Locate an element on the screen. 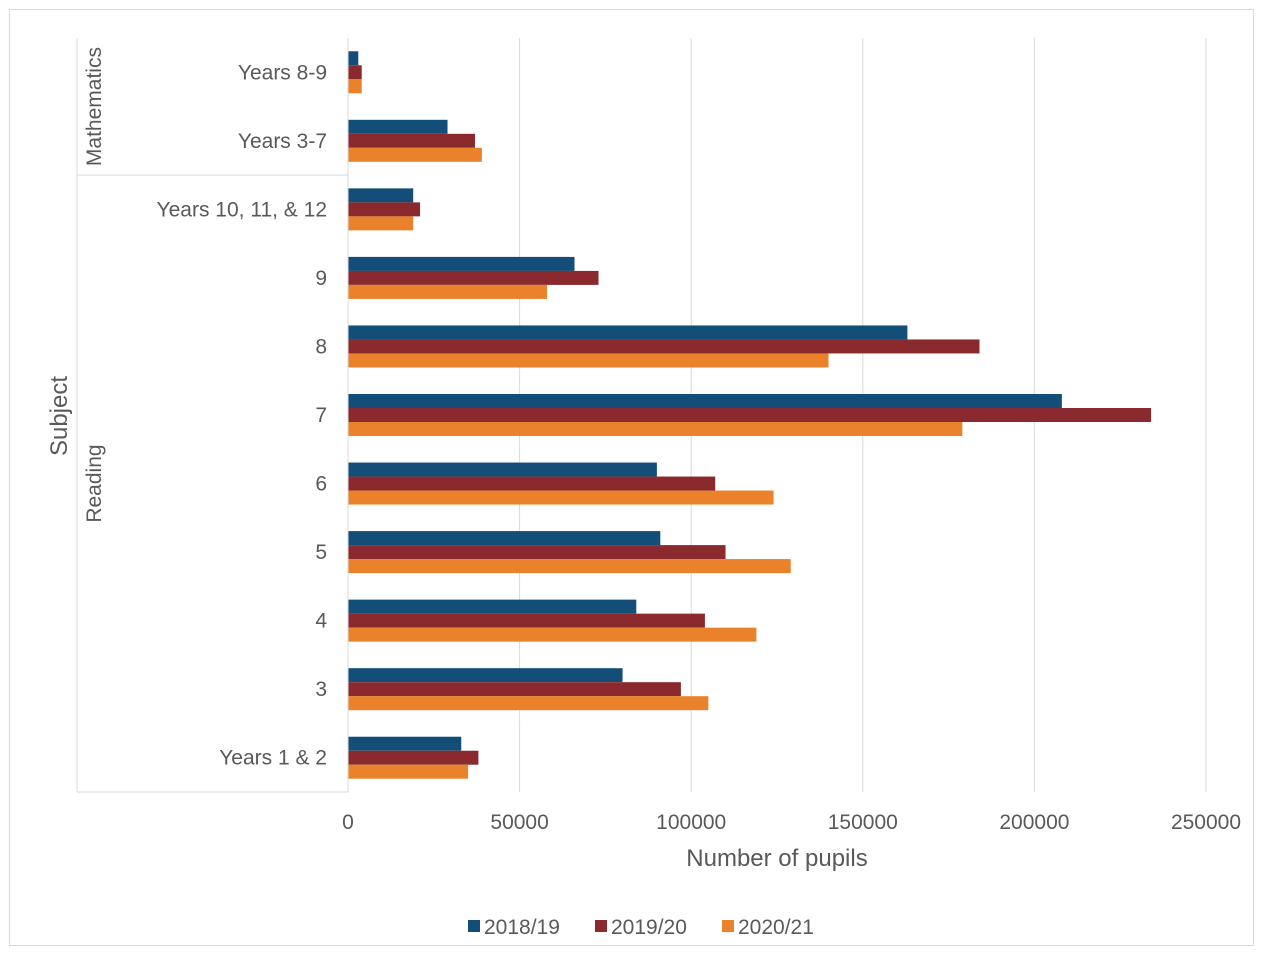 The image size is (1263, 955). legend-label: 2018/19 is located at coordinates (522, 927).